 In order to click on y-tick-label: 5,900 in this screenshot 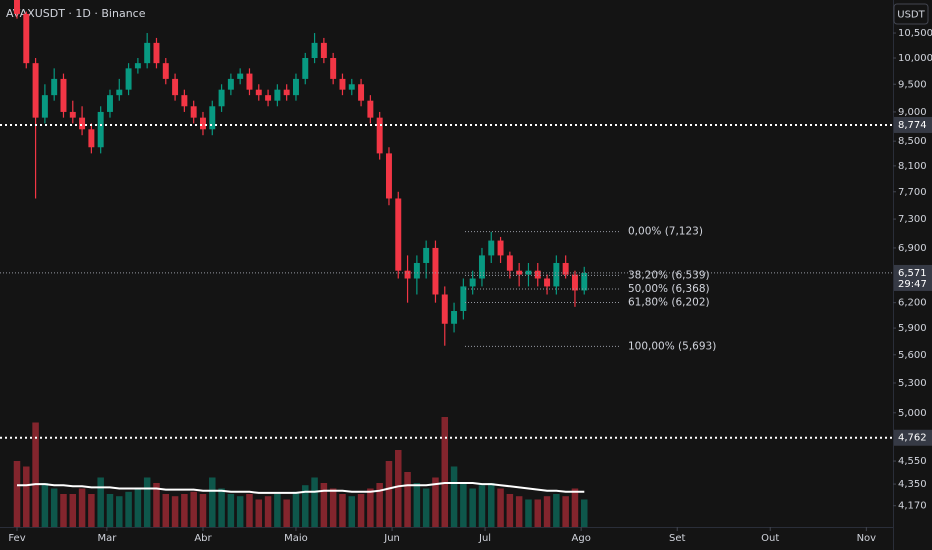, I will do `click(912, 328)`.